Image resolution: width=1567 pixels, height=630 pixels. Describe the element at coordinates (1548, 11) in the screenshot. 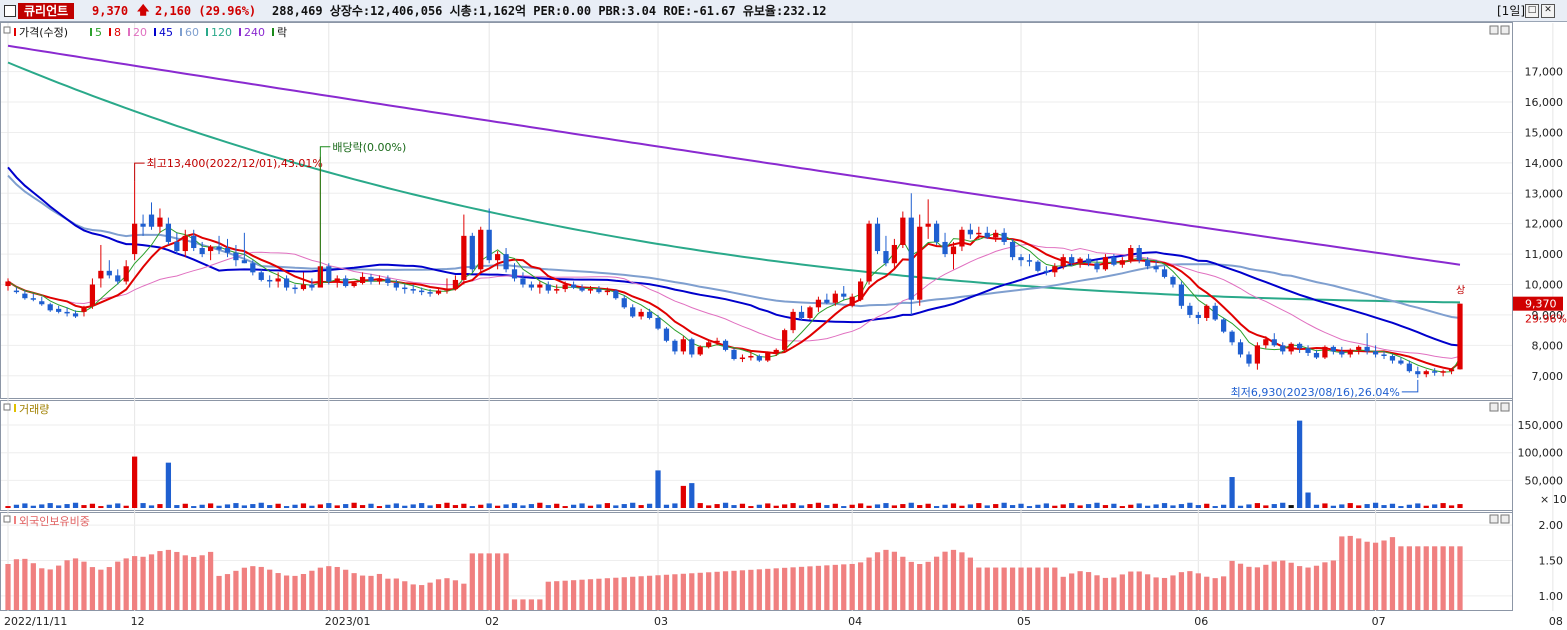

I see `close-icon: ✕` at that location.